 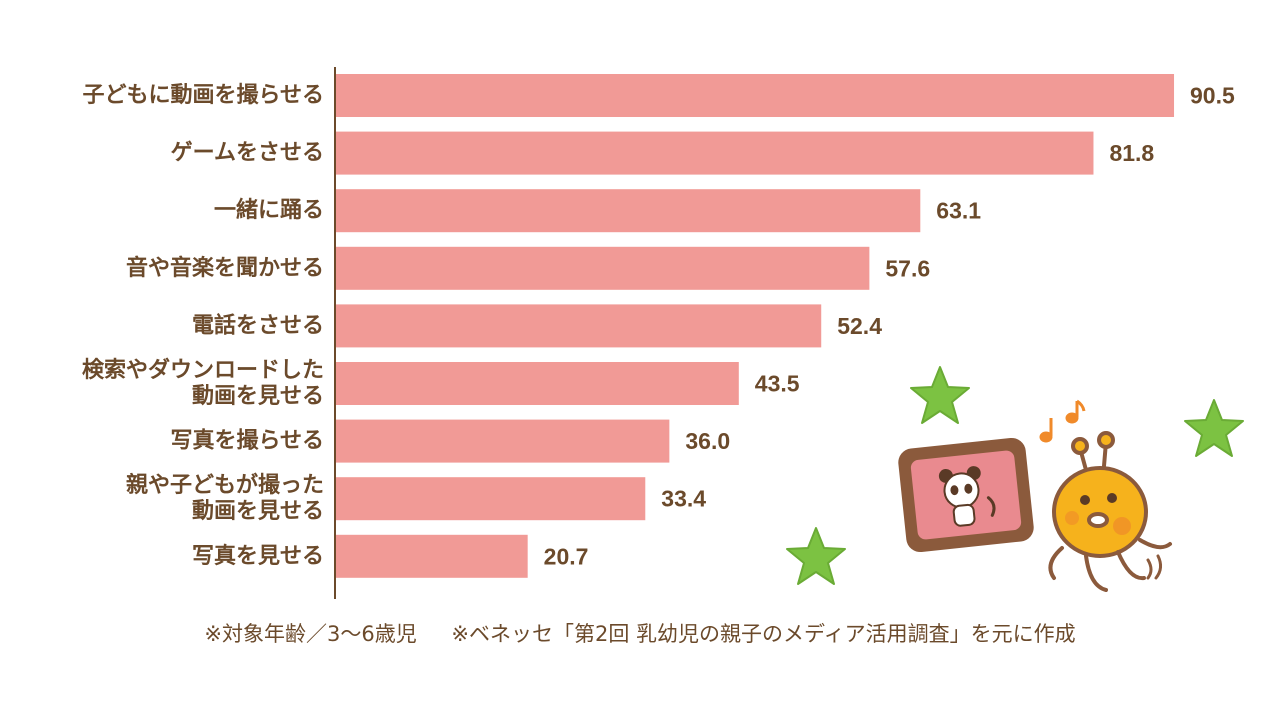 What do you see at coordinates (1110, 511) in the screenshot?
I see `giraffe-character-icon` at bounding box center [1110, 511].